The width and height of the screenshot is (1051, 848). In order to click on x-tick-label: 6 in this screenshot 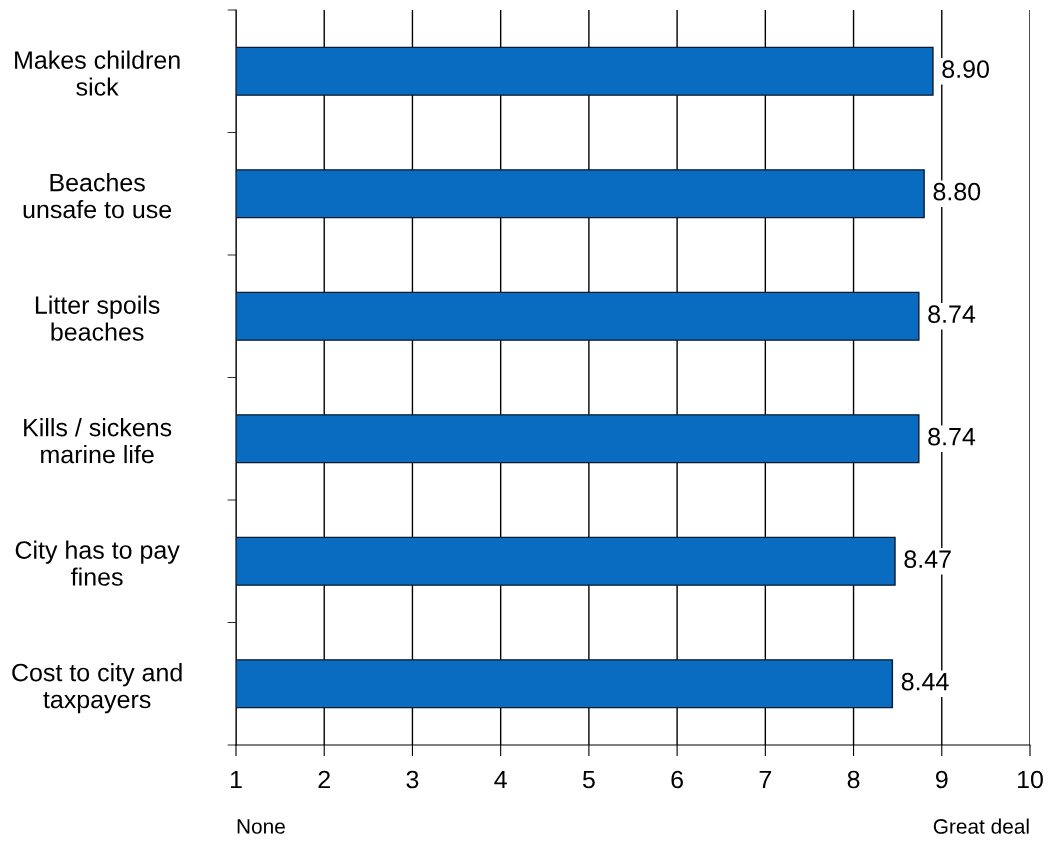, I will do `click(677, 779)`.